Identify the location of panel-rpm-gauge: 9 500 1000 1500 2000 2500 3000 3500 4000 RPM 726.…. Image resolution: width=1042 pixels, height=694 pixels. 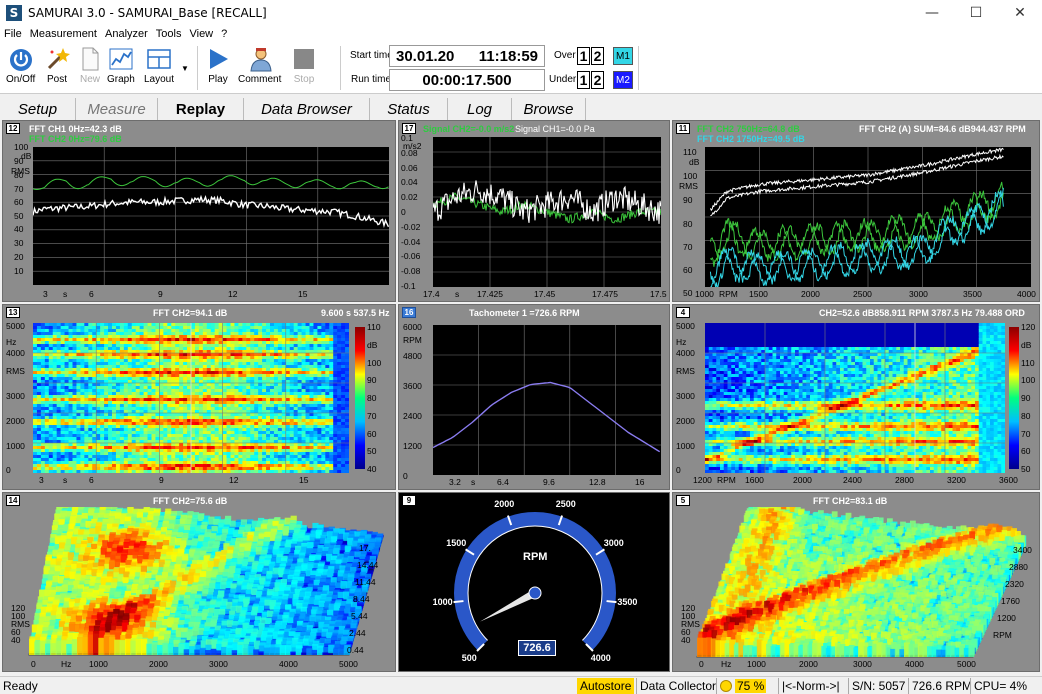
(534, 582).